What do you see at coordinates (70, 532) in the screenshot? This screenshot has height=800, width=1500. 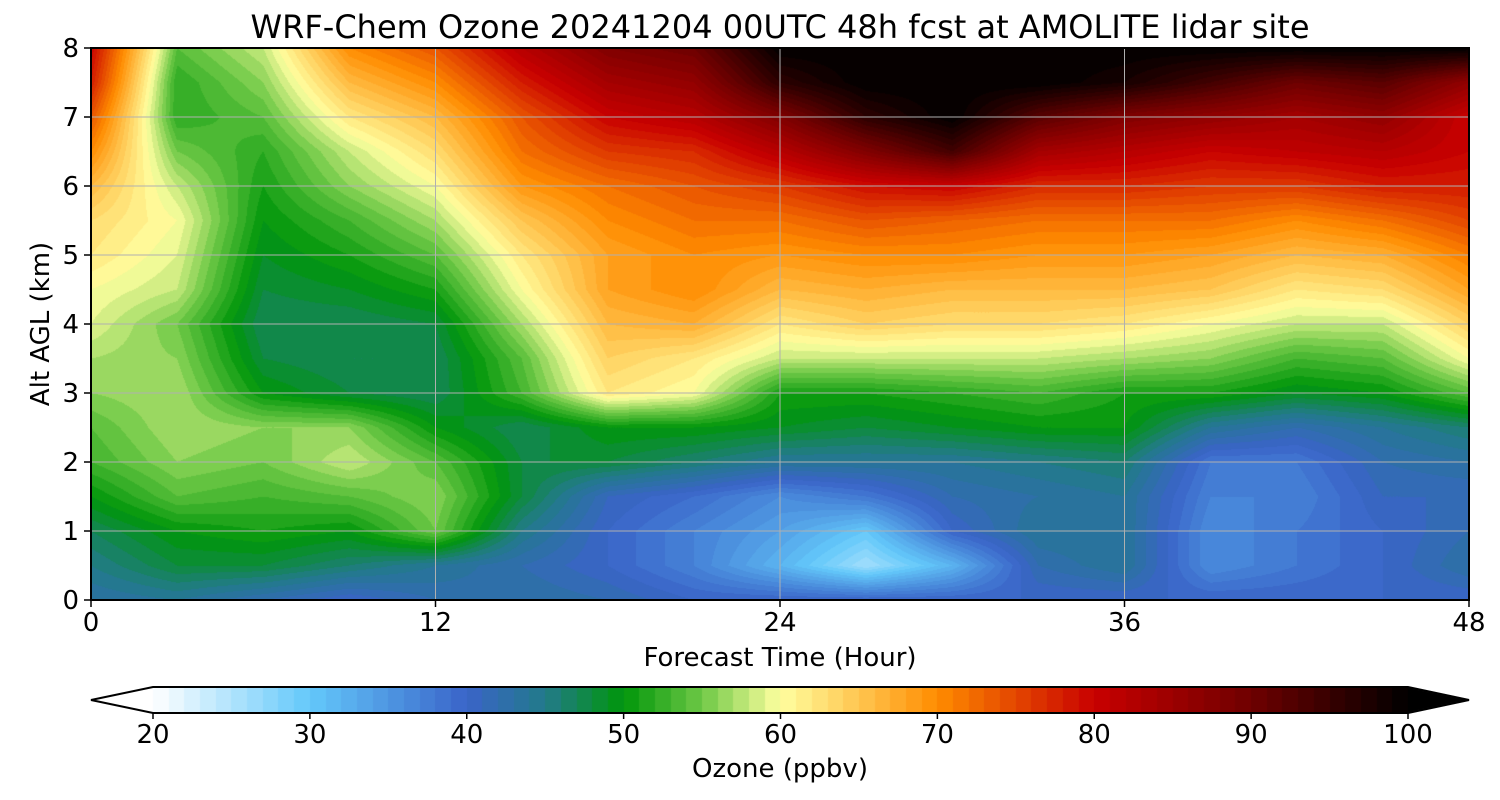 I see `y-tick-label: 1` at bounding box center [70, 532].